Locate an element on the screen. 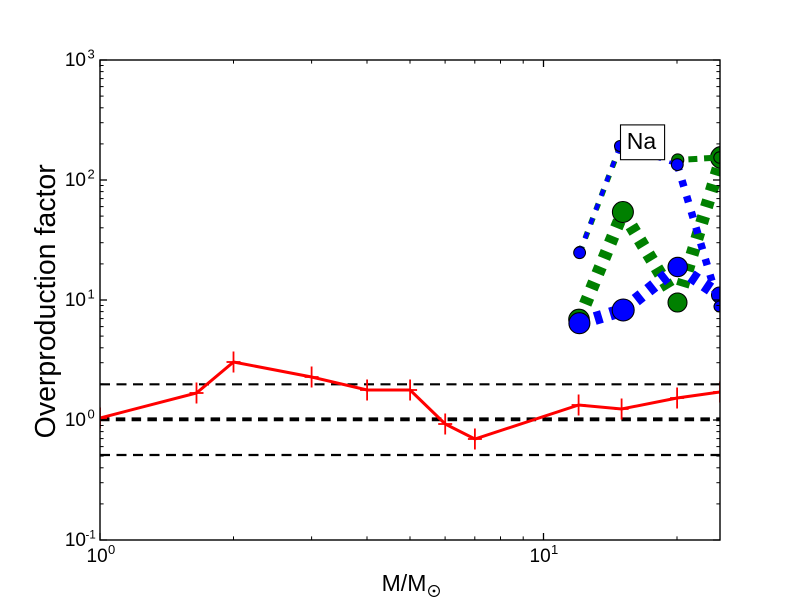 This screenshot has height=600, width=800. svg-text: Na is located at coordinates (642, 141).